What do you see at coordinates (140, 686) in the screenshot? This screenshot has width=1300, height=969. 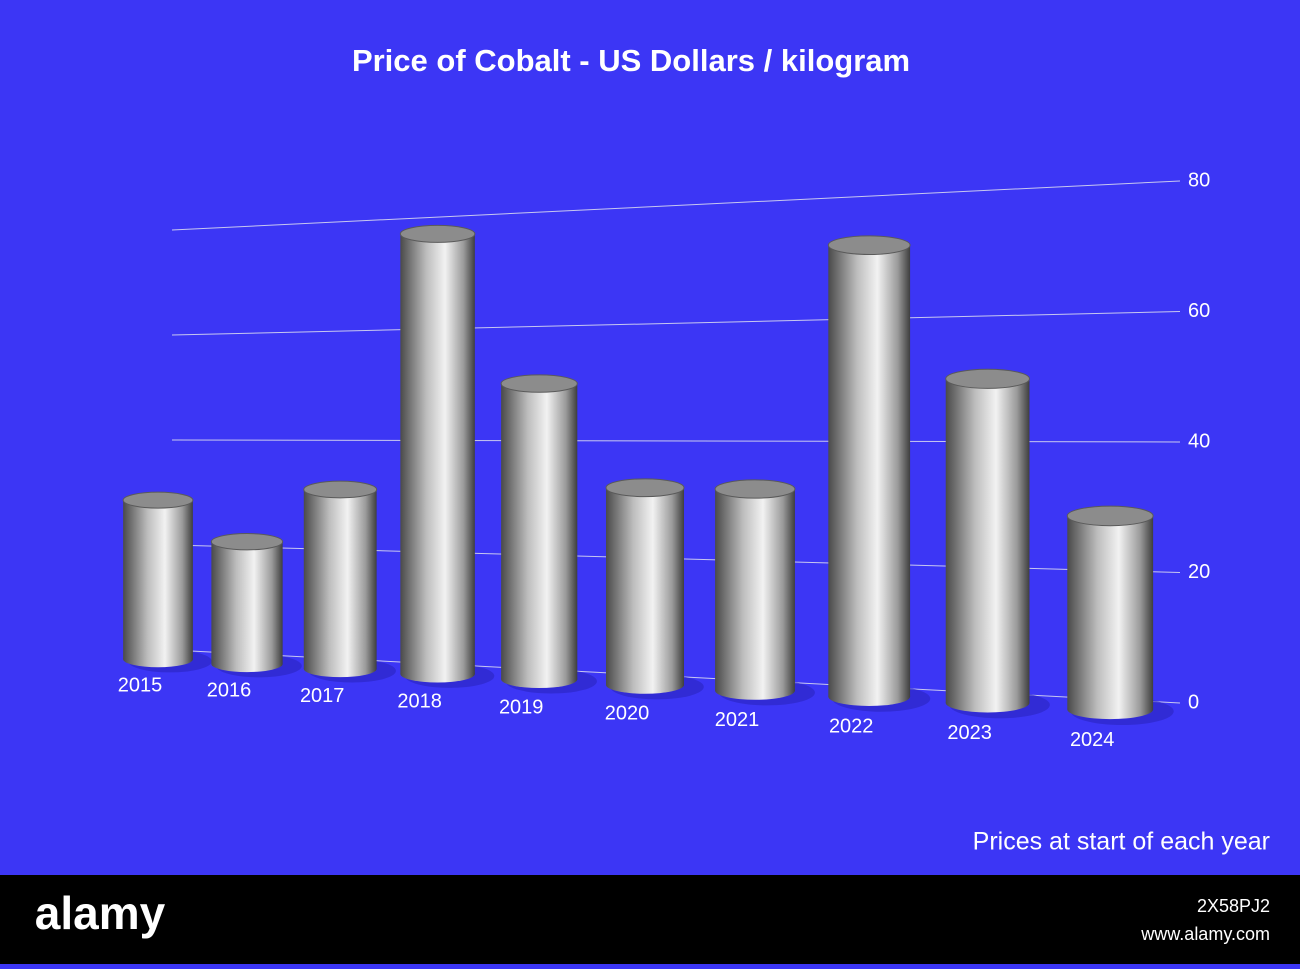 I see `x-tick-label: 2015` at bounding box center [140, 686].